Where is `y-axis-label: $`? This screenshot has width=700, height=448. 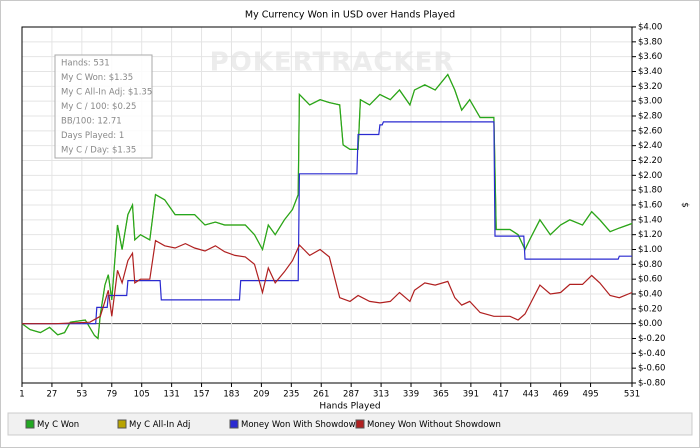
y-axis-label: $ is located at coordinates (685, 205).